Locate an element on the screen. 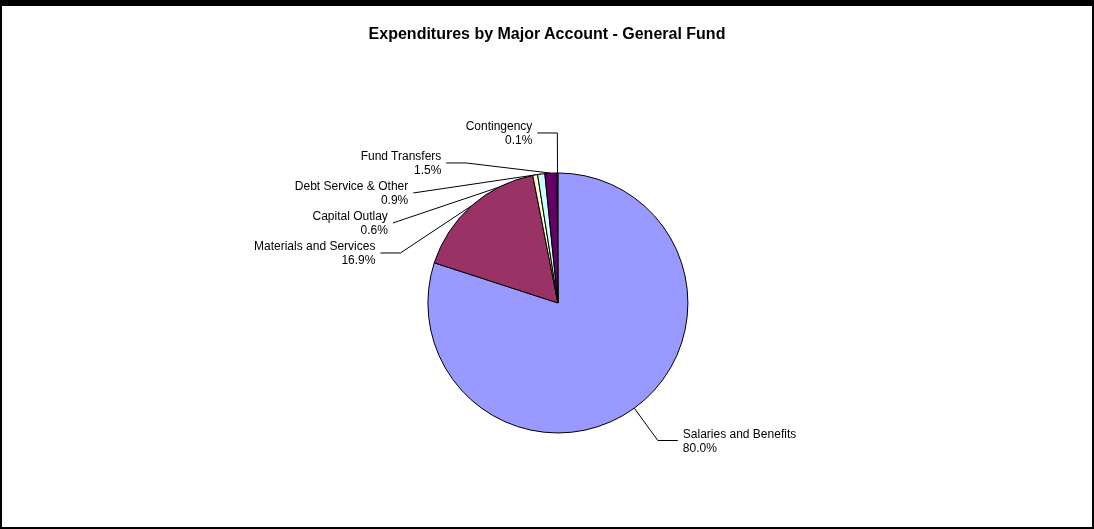  data-label: 80.0% is located at coordinates (700, 447).